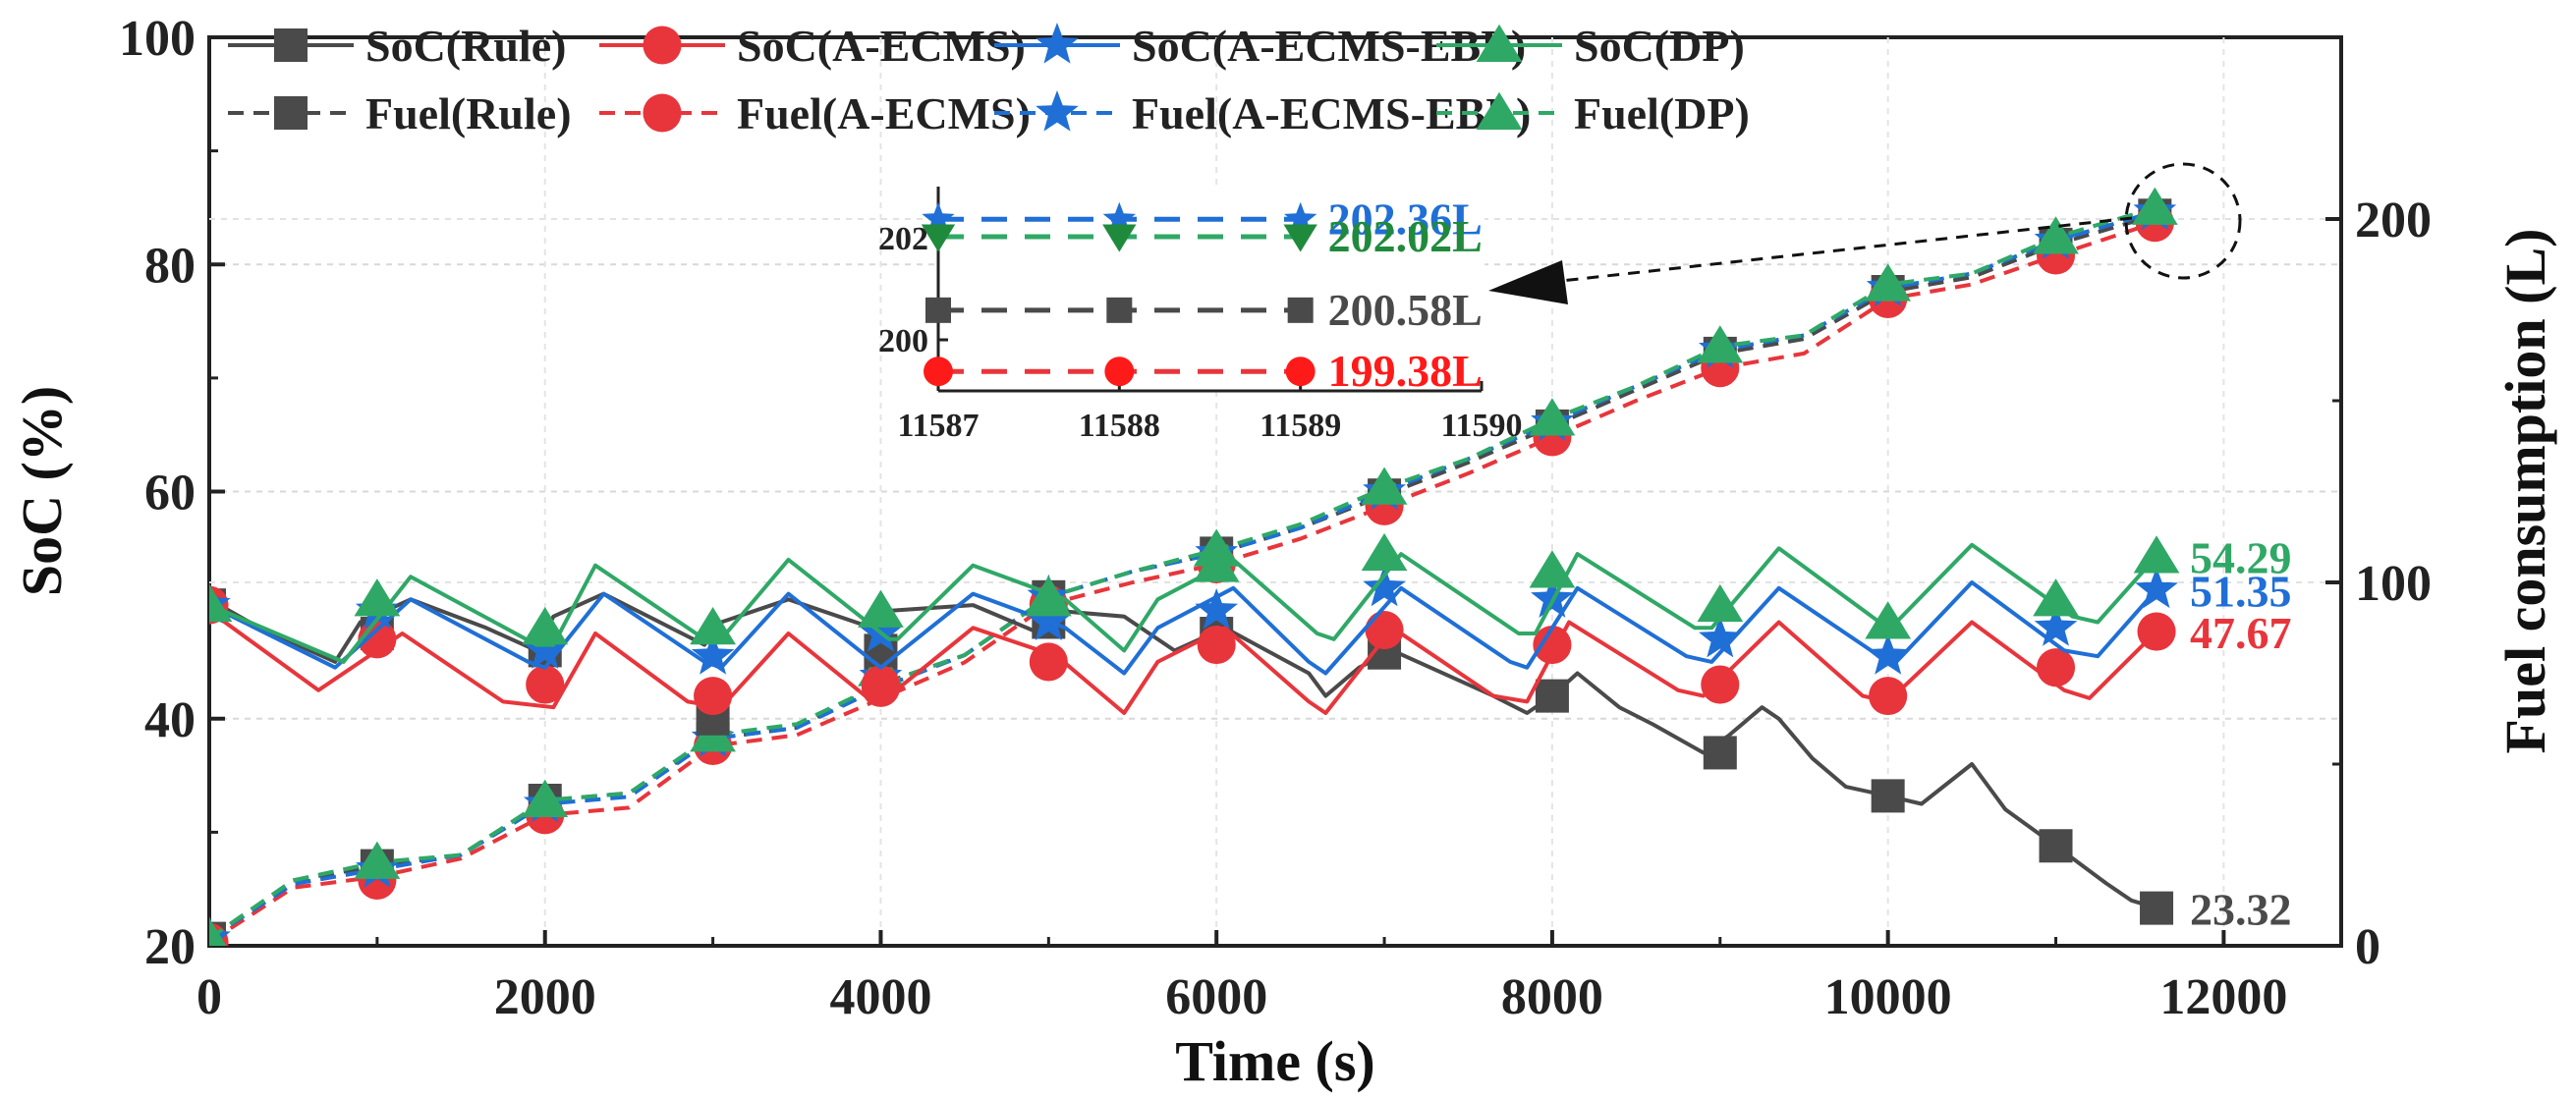  Describe the element at coordinates (2241, 910) in the screenshot. I see `end-label-soc-rule: 23.32` at that location.